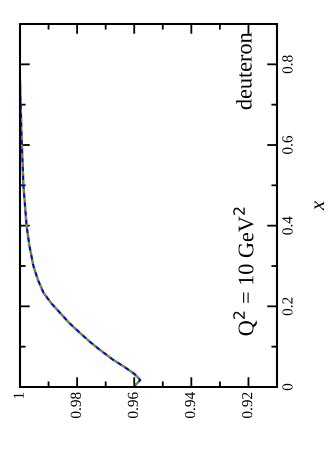 The width and height of the screenshot is (330, 470). What do you see at coordinates (319, 205) in the screenshot?
I see `y-axis-title: x` at bounding box center [319, 205].